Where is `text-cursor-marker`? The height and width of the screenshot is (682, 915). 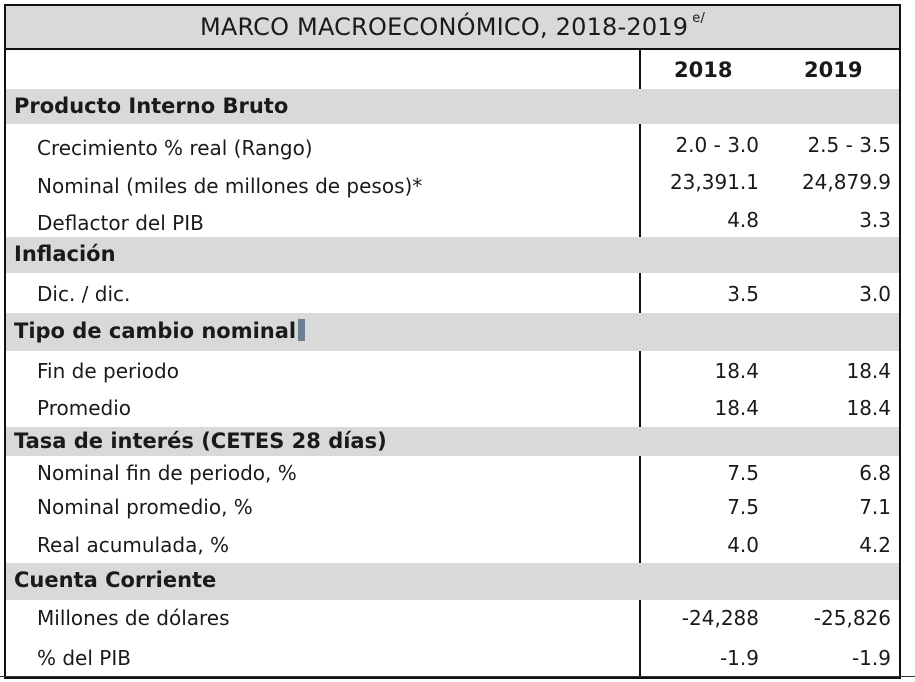
text-cursor-marker is located at coordinates (302, 330).